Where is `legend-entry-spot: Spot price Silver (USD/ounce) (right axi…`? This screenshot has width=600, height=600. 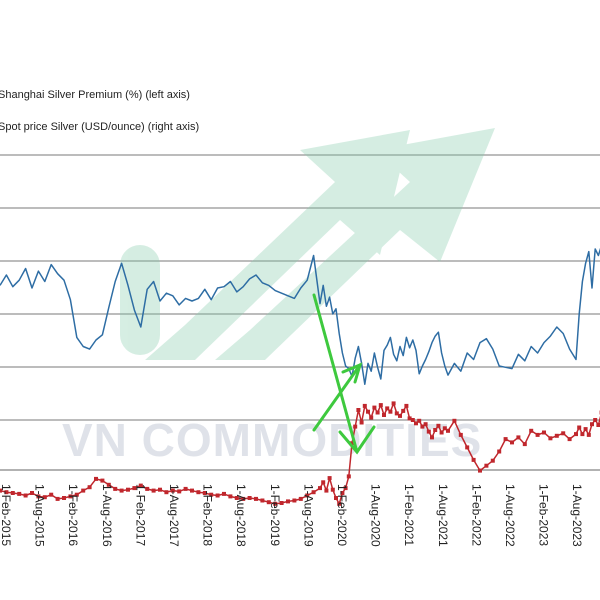
legend-entry-spot: Spot price Silver (USD/ounce) (right axi… is located at coordinates (99, 127).